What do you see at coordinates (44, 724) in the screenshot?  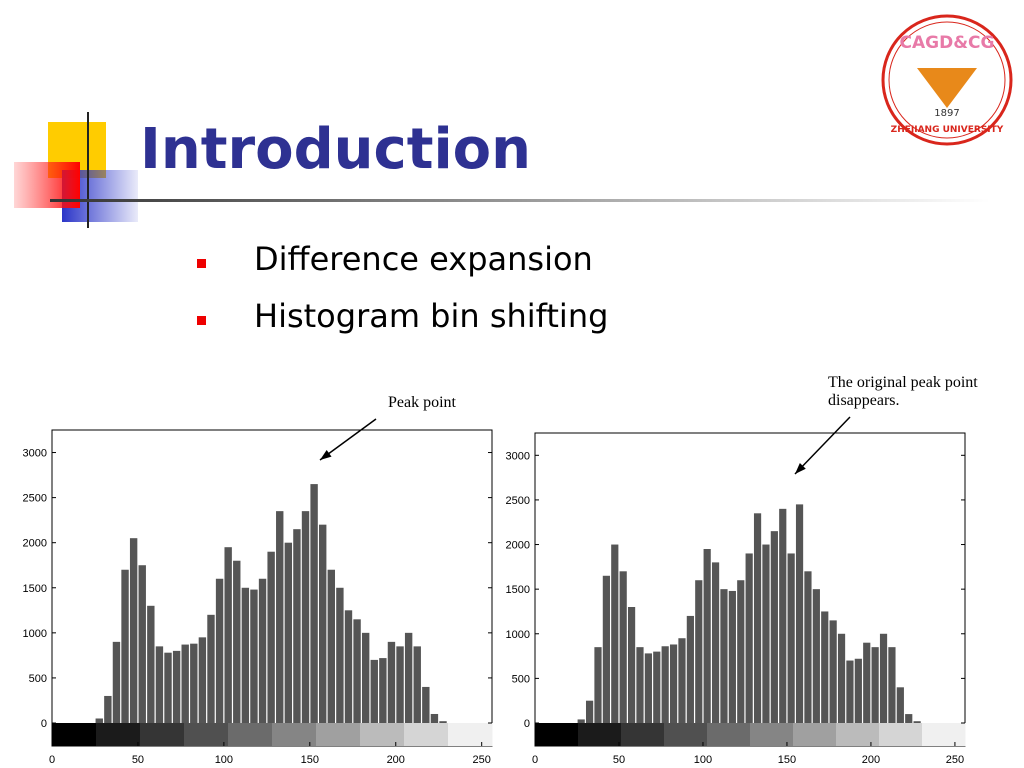 I see `y-tick-label: 0` at bounding box center [44, 724].